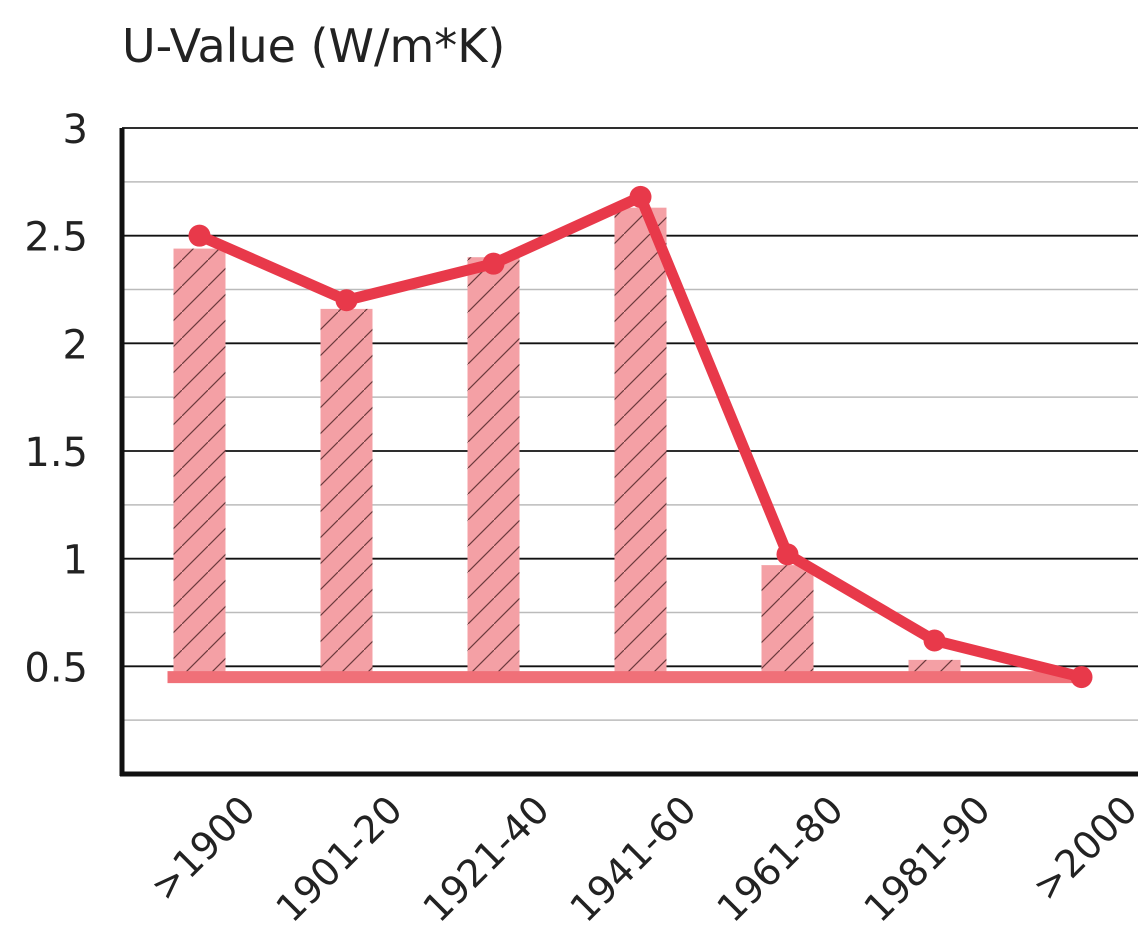 The width and height of the screenshot is (1138, 941). Describe the element at coordinates (75, 561) in the screenshot. I see `y-tick-label: 1` at that location.